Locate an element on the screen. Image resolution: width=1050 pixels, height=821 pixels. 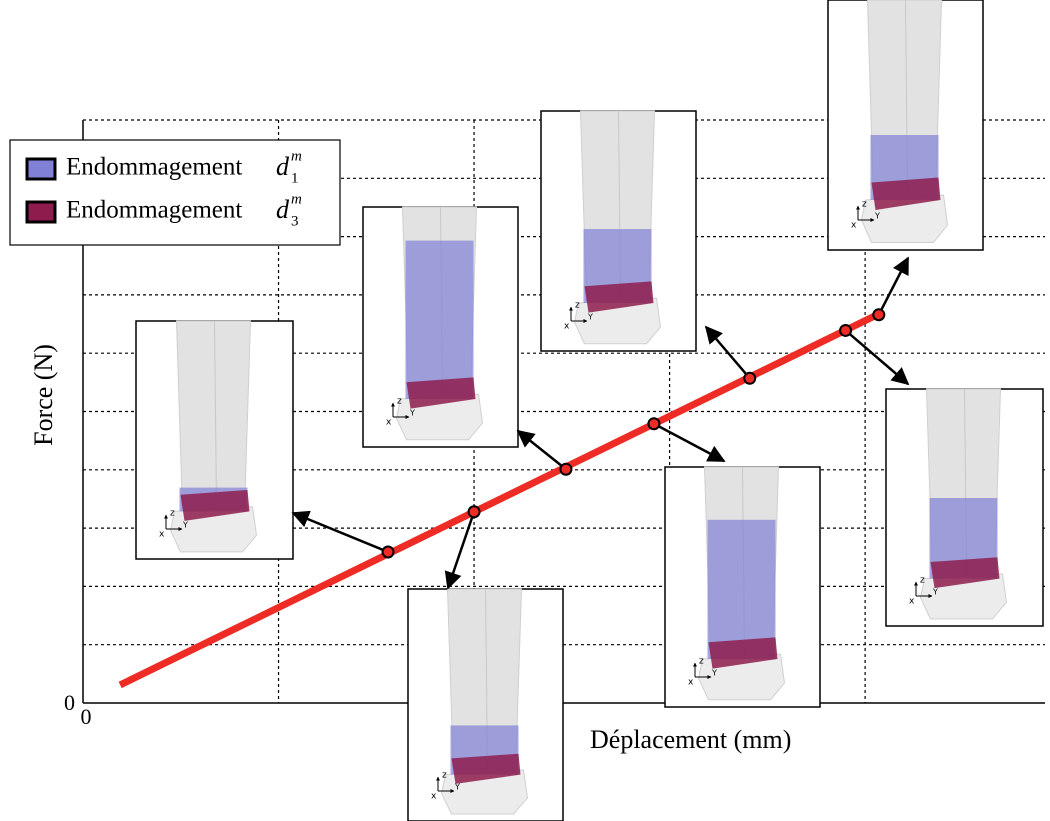
legend-sub: 3 is located at coordinates (295, 221).